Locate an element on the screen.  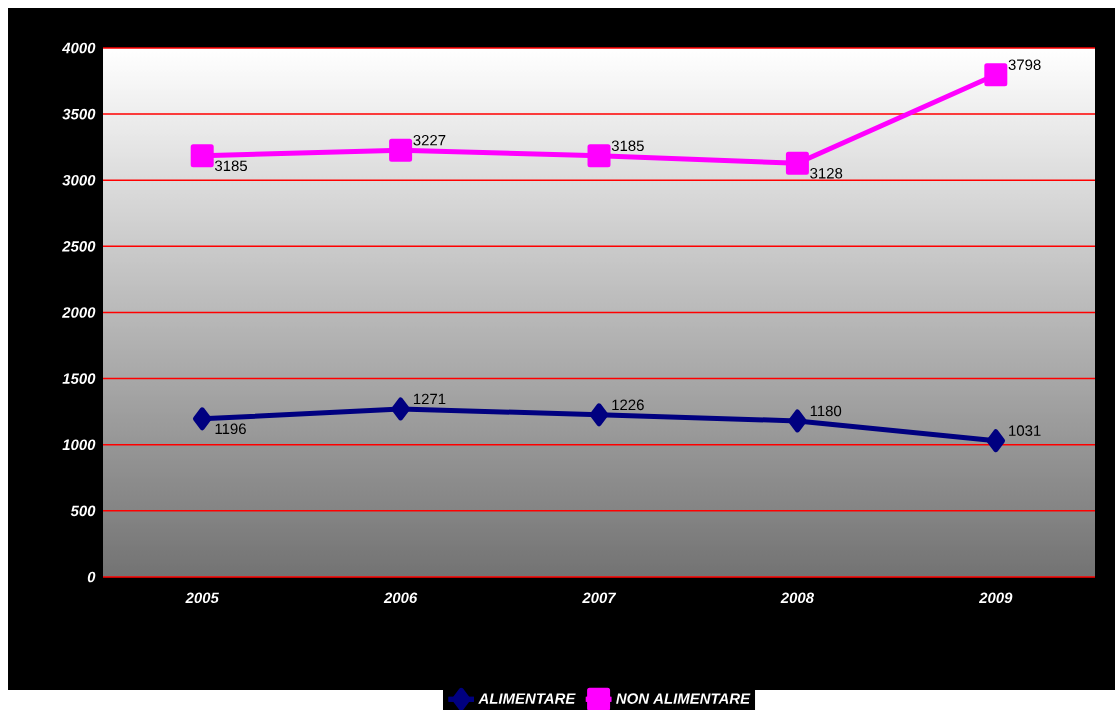
y-tick-label: 1000 is located at coordinates (79, 444).